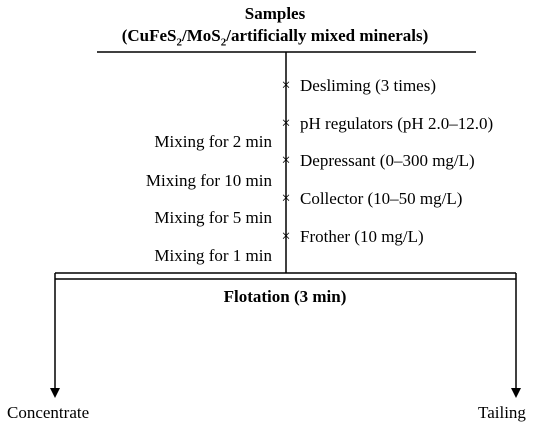 This screenshot has height=432, width=550. What do you see at coordinates (213, 217) in the screenshot?
I see `mixing-label-5min: Mixing for 5 min` at bounding box center [213, 217].